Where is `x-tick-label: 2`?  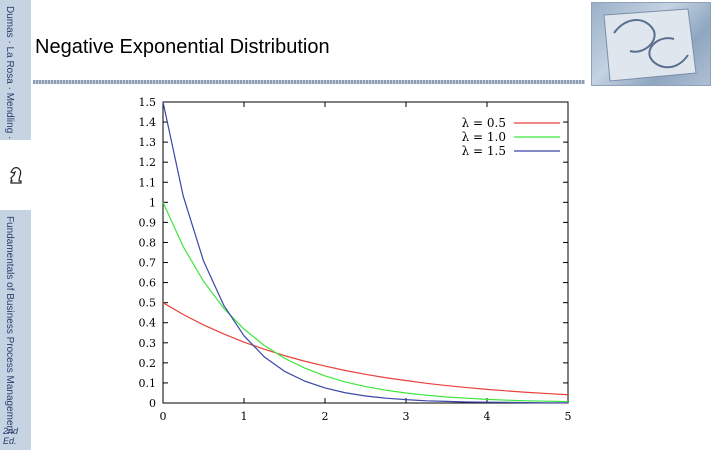 x-tick-label: 2 is located at coordinates (325, 416).